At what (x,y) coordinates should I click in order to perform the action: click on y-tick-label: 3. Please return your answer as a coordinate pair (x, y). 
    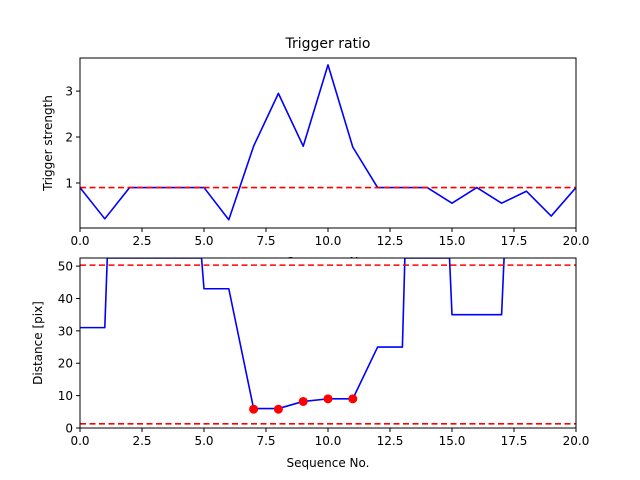
    Looking at the image, I should click on (69, 92).